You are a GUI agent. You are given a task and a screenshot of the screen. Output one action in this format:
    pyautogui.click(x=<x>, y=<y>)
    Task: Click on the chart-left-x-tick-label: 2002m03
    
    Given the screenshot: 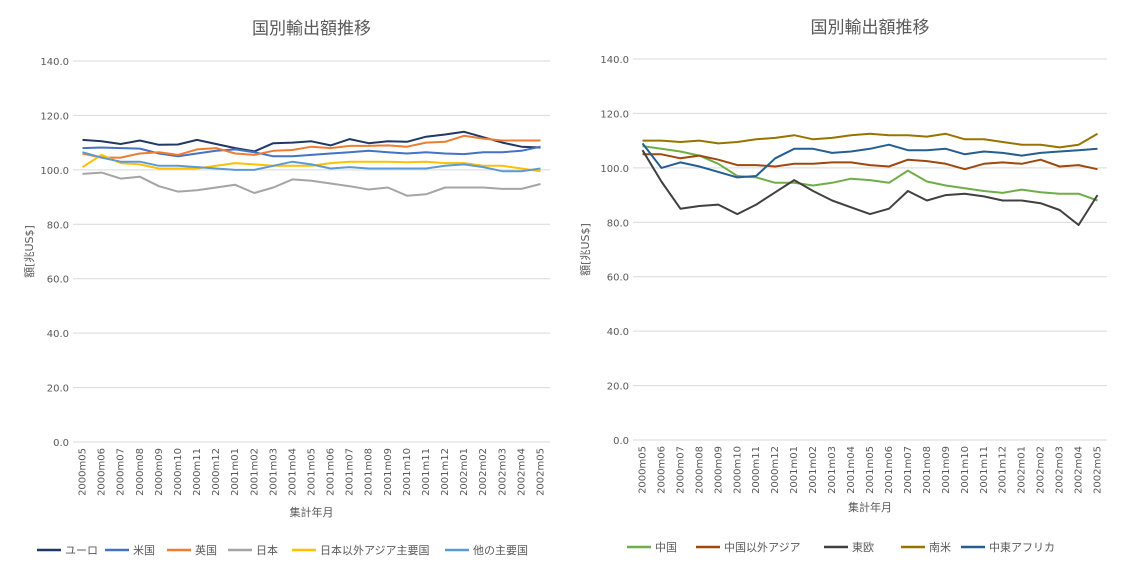 What is the action you would take?
    pyautogui.click(x=502, y=472)
    